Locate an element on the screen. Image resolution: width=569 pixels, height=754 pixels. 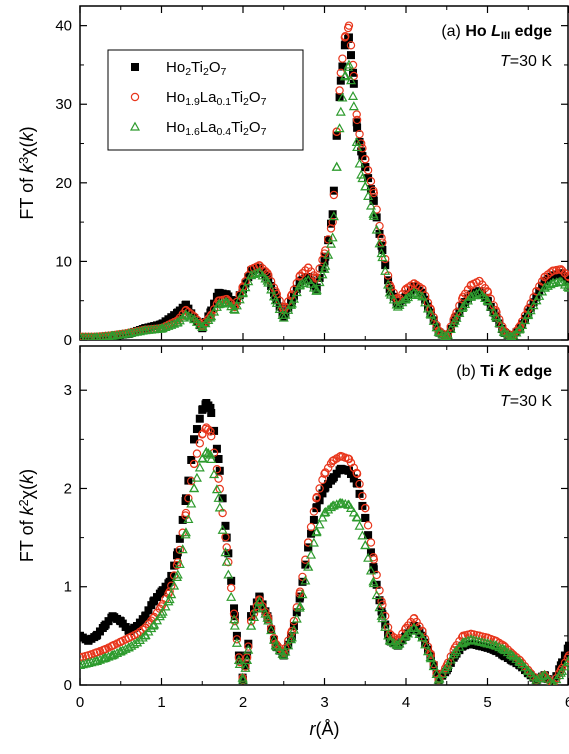
x-tick-label: 5 is located at coordinates (487, 702).